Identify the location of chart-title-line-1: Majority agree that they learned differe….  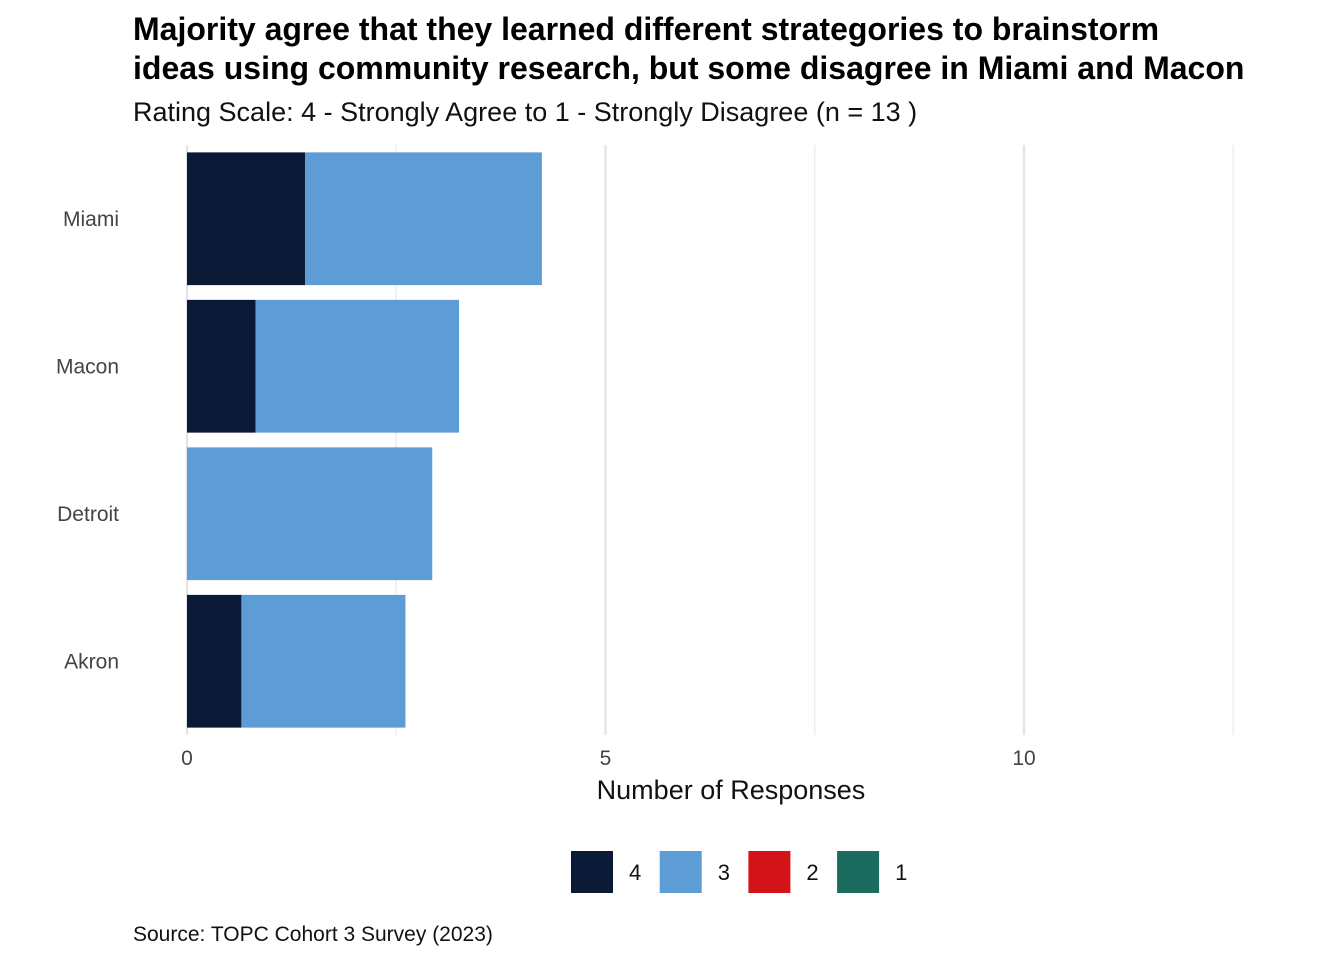
(646, 29).